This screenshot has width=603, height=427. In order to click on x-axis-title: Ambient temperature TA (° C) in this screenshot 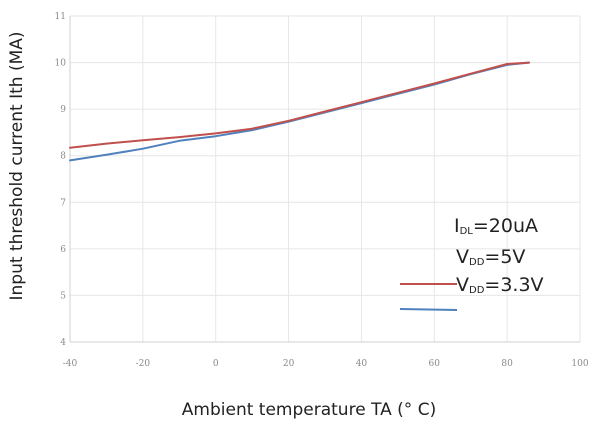, I will do `click(309, 410)`.